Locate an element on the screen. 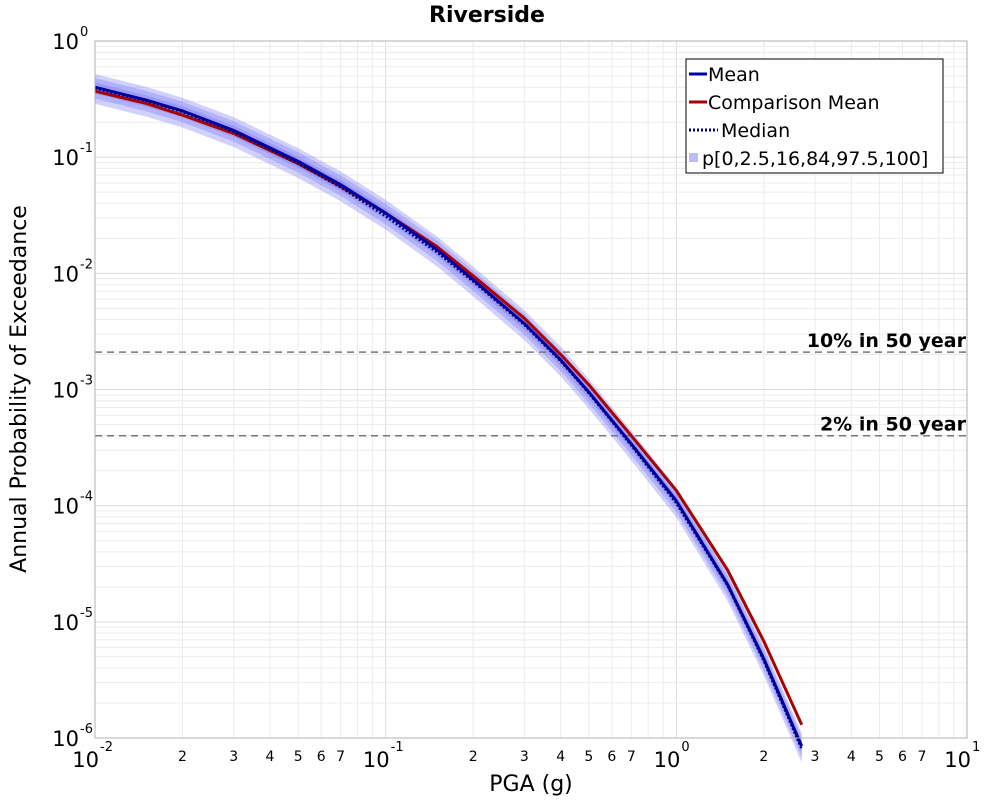 The image size is (1000, 800). y-major-tick-exponent: -3 is located at coordinates (86, 381).